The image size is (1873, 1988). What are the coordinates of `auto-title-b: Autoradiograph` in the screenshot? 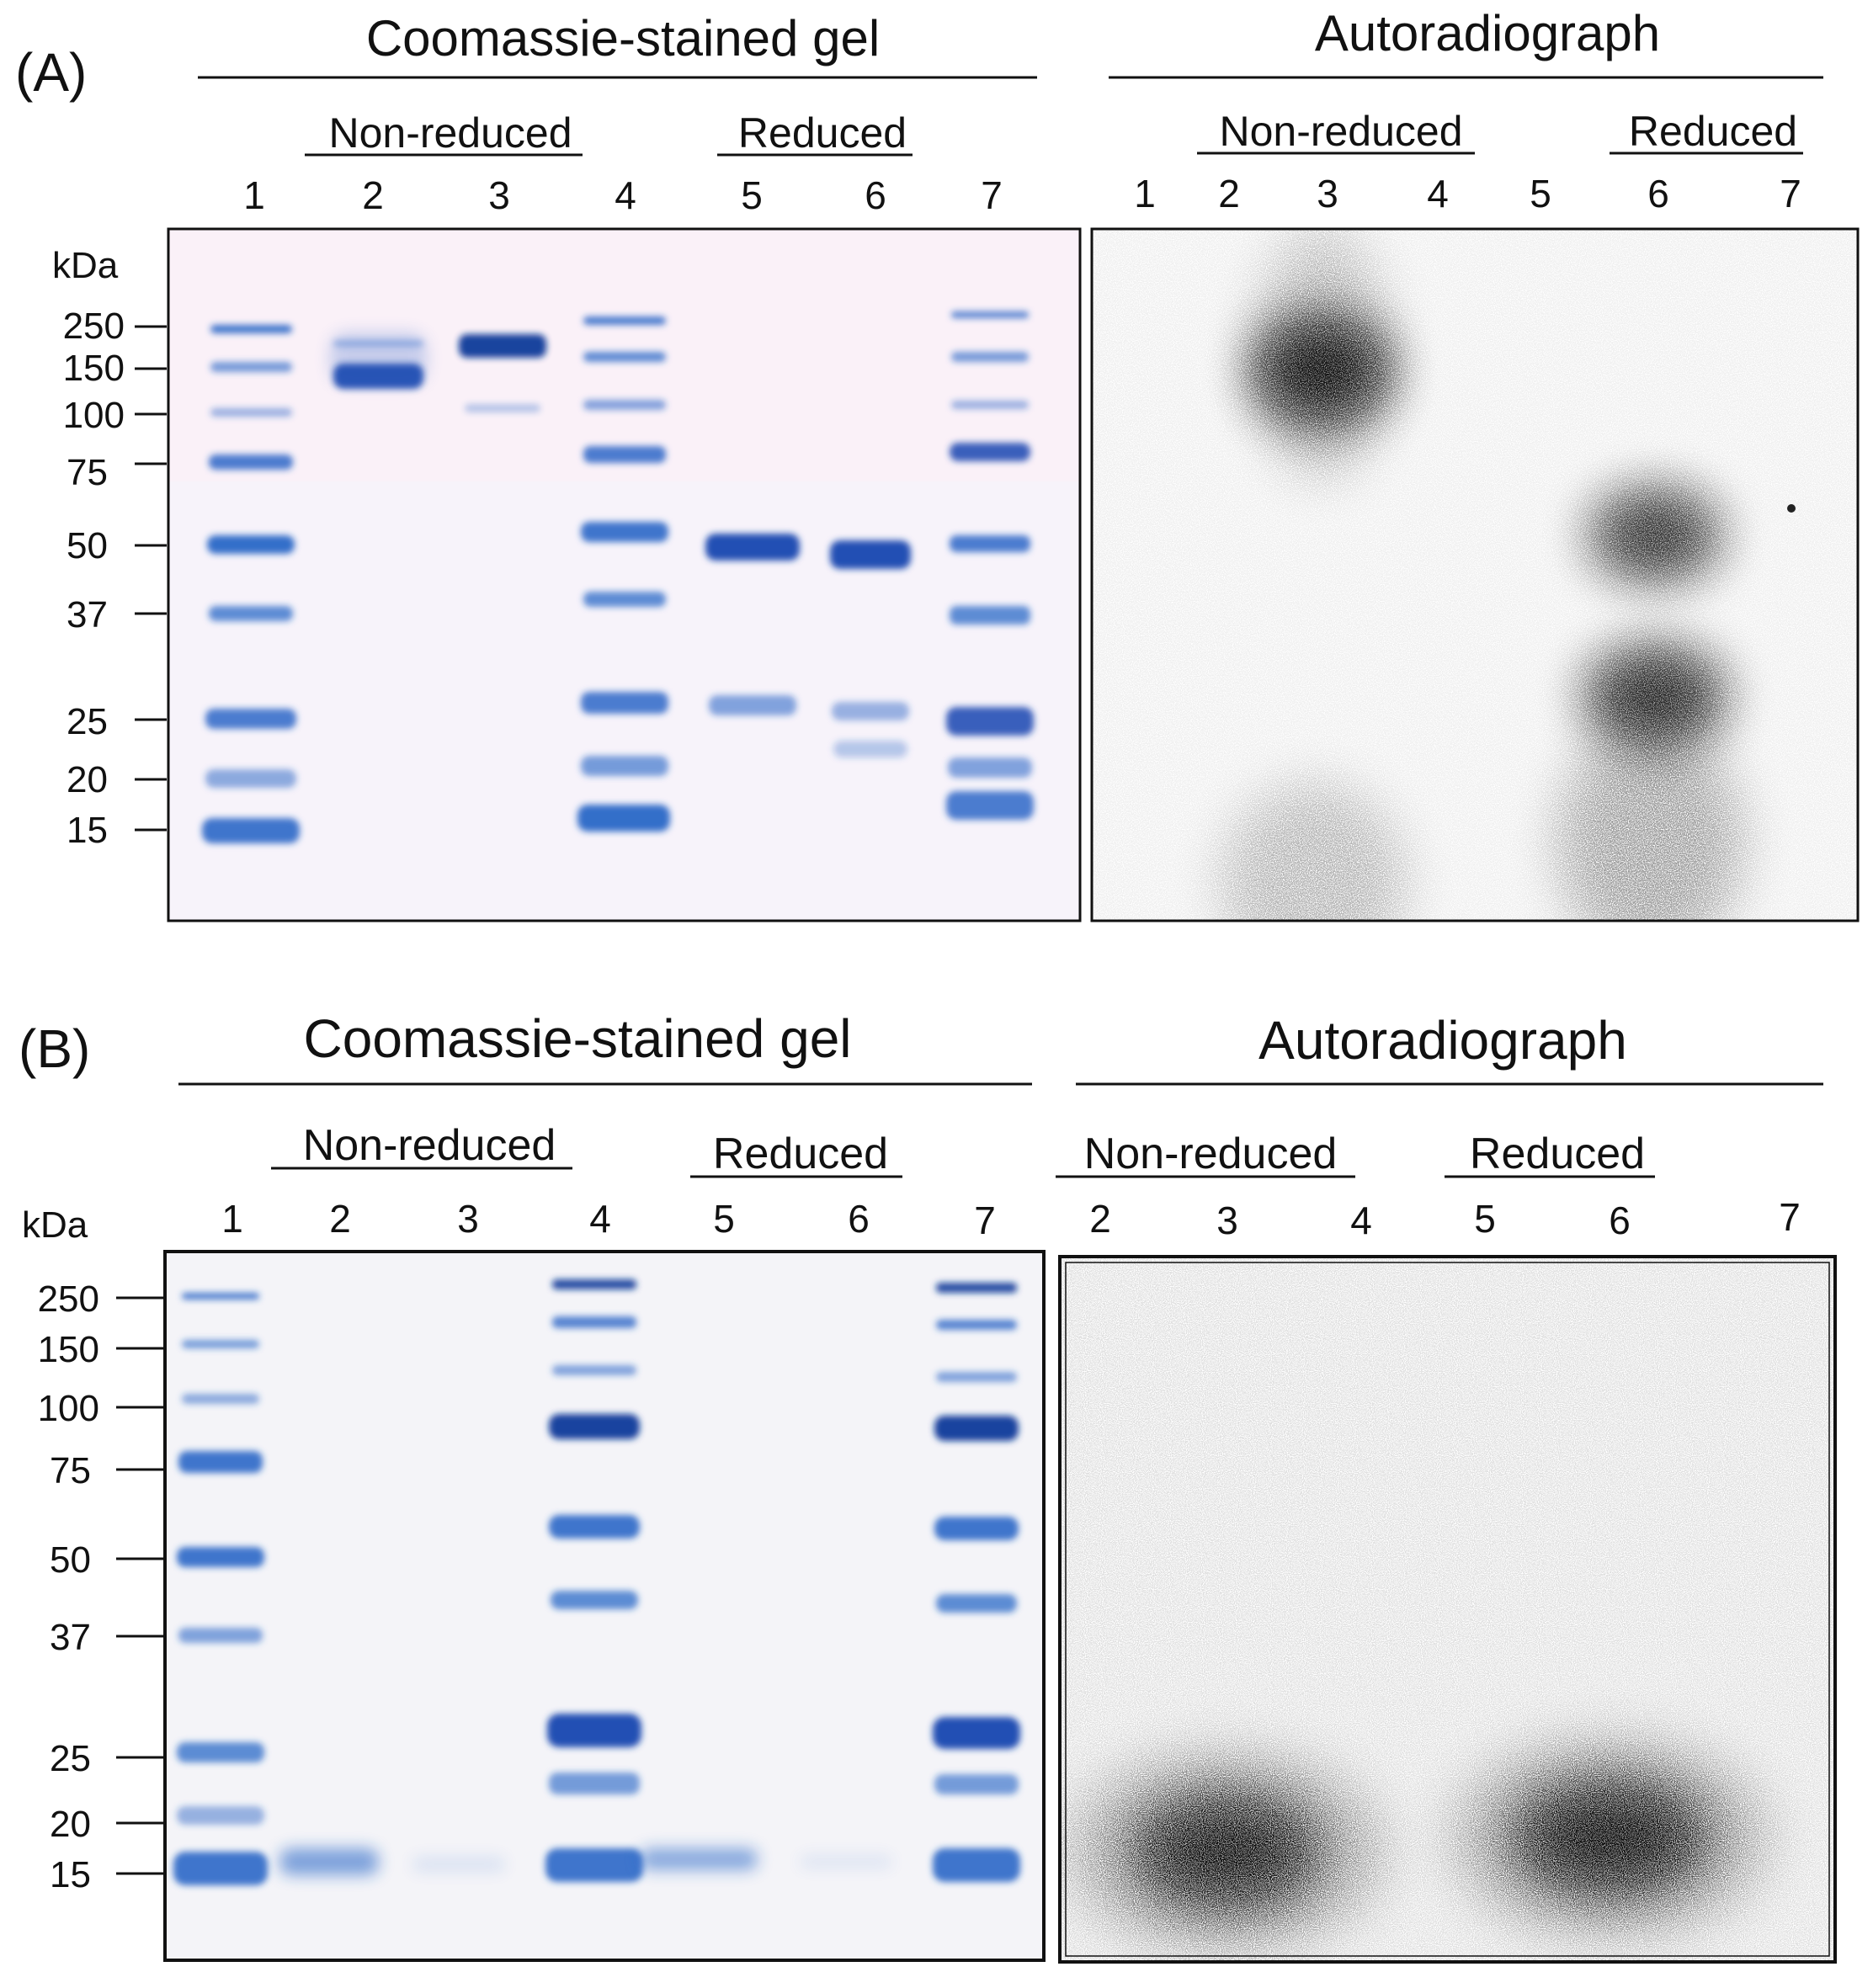 It's located at (1442, 1040).